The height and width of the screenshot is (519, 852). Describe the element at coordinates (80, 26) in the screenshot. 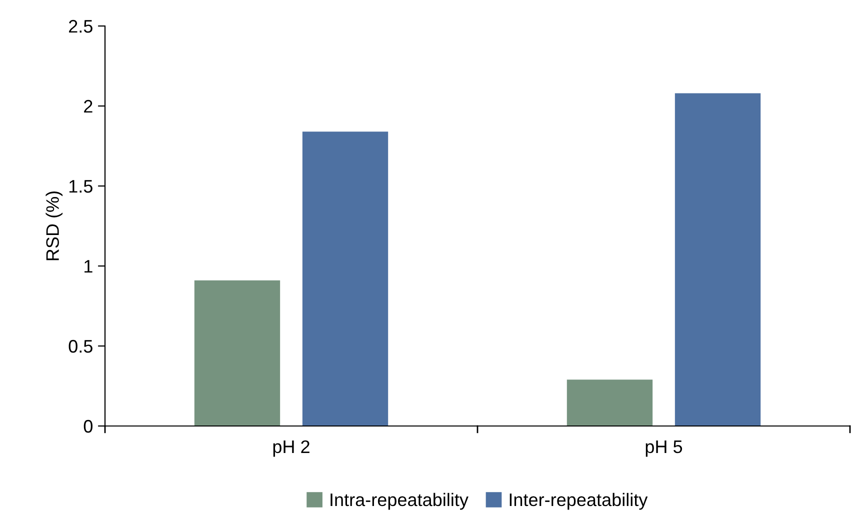

I see `y-tick-label: 2.5` at that location.